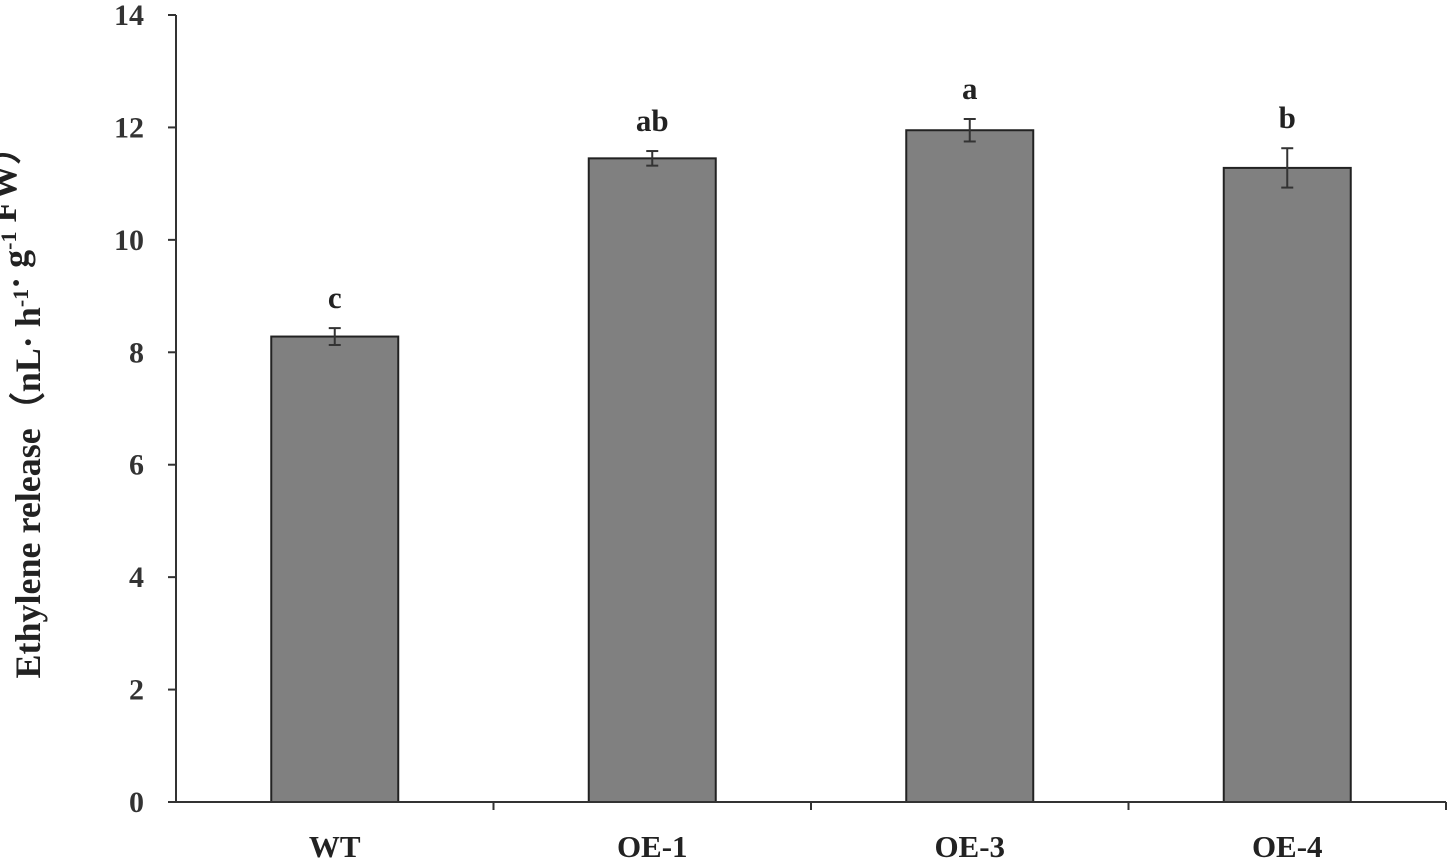 Image resolution: width=1450 pixels, height=862 pixels. I want to click on category-label-oe-3: OE-3, so click(969, 845).